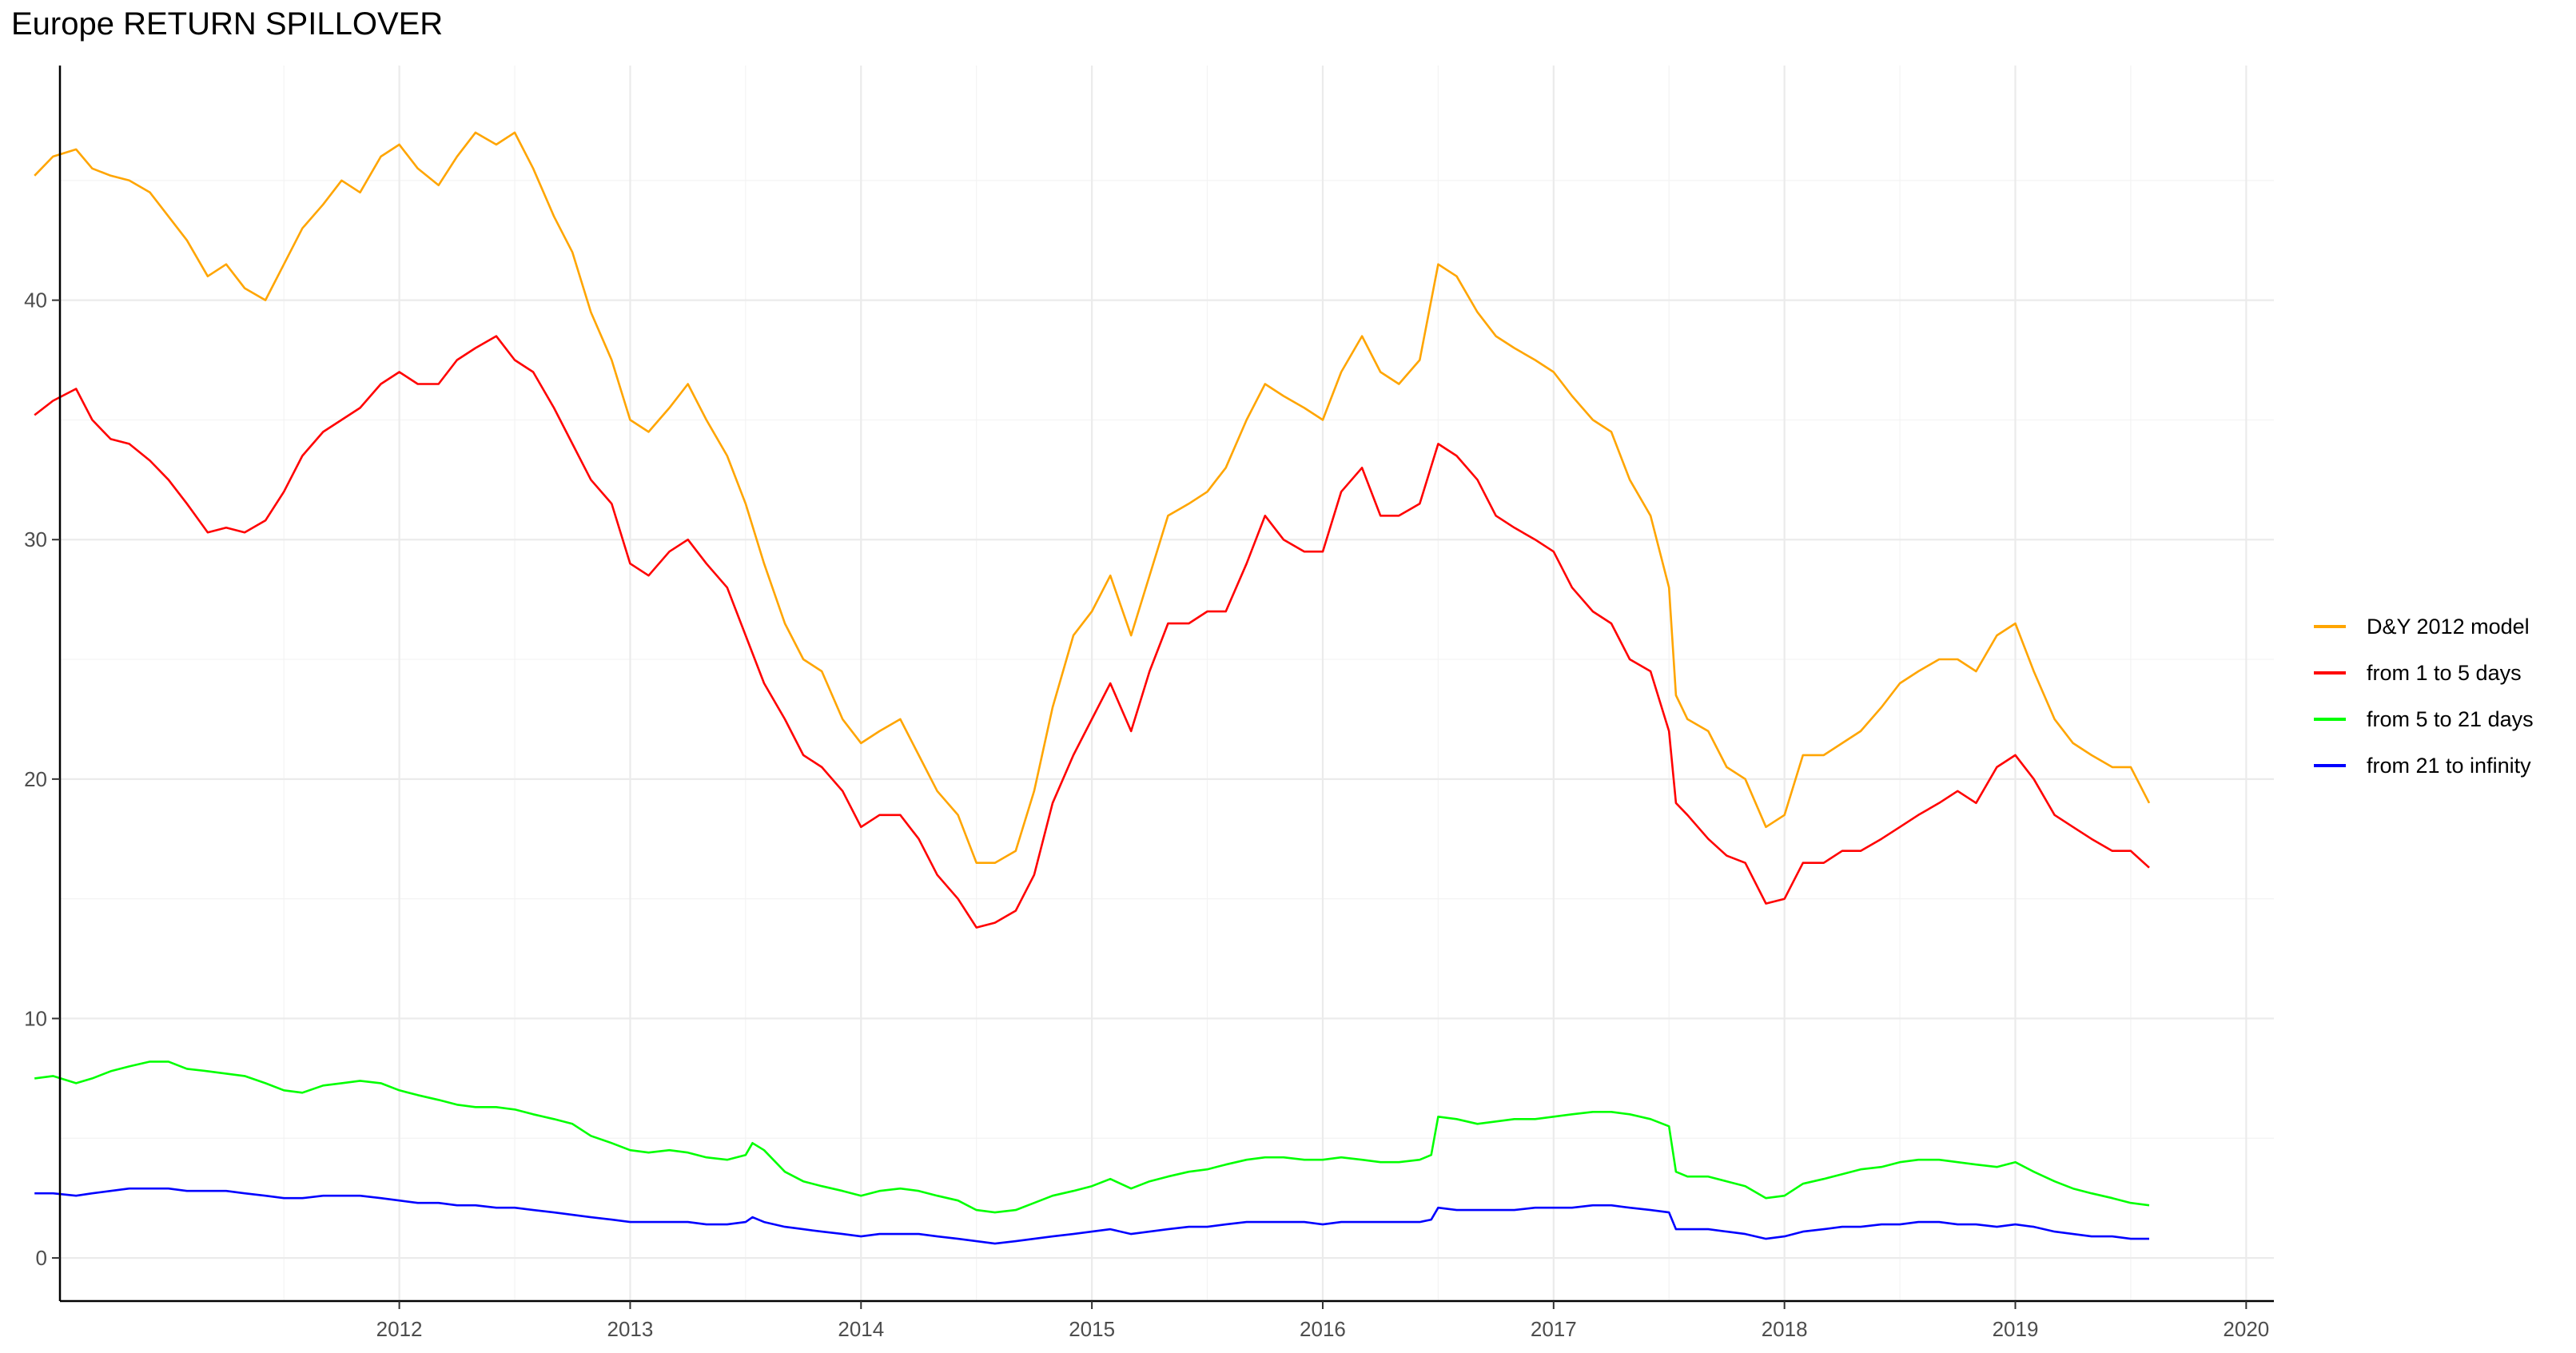 This screenshot has height=1353, width=2576. I want to click on y-tick-label: 10, so click(35, 1018).